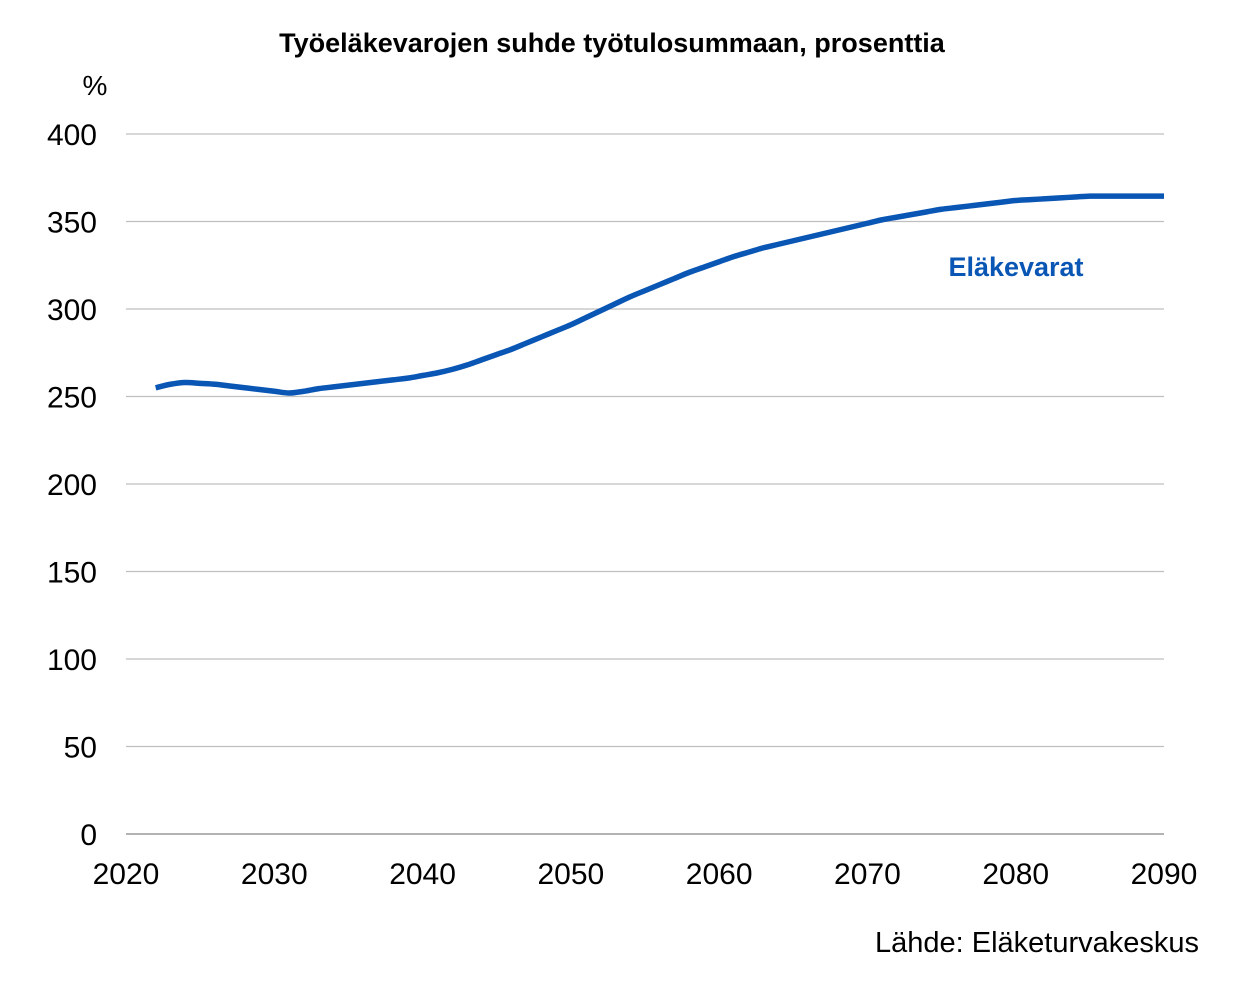 The height and width of the screenshot is (983, 1233). Describe the element at coordinates (72, 660) in the screenshot. I see `y-tick-label: 100` at that location.